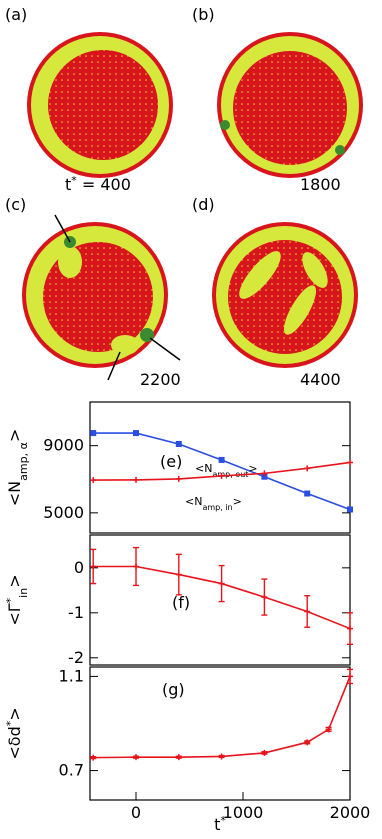 This screenshot has height=839, width=382. Describe the element at coordinates (104, 184) in the screenshot. I see `text-part: = 400` at that location.